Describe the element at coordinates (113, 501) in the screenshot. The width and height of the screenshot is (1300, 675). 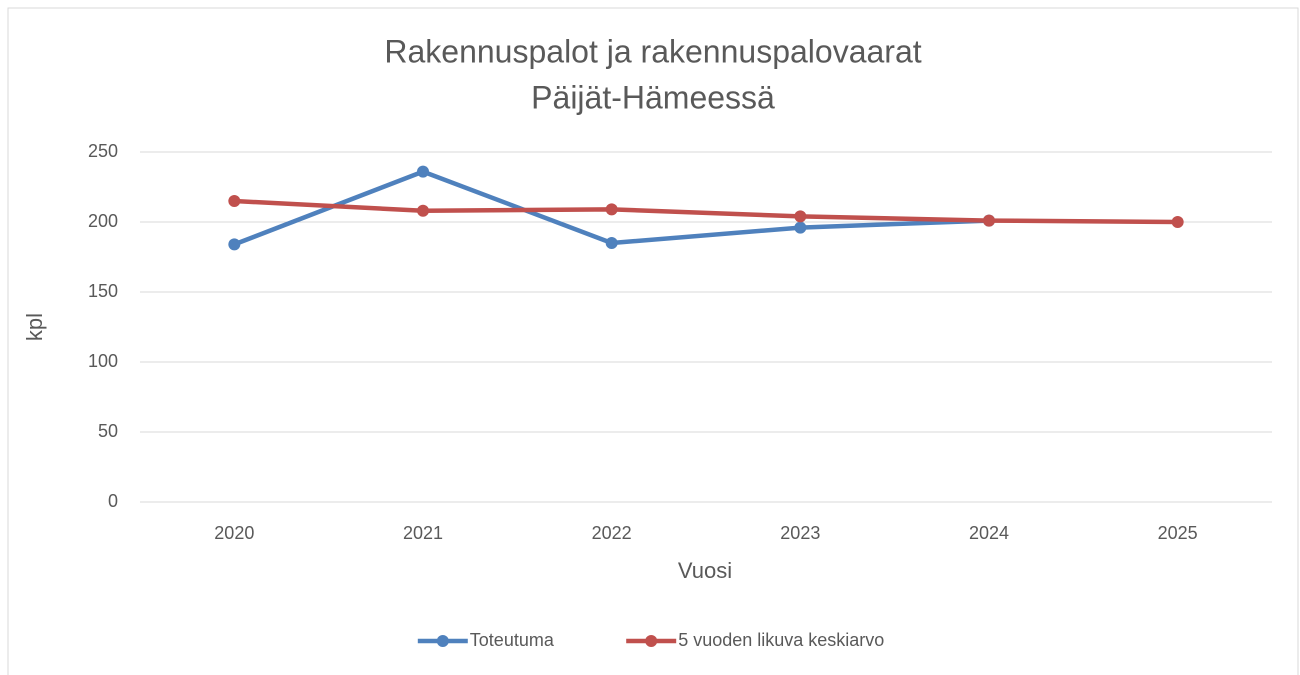
I see `y-tick-label: 0` at that location.